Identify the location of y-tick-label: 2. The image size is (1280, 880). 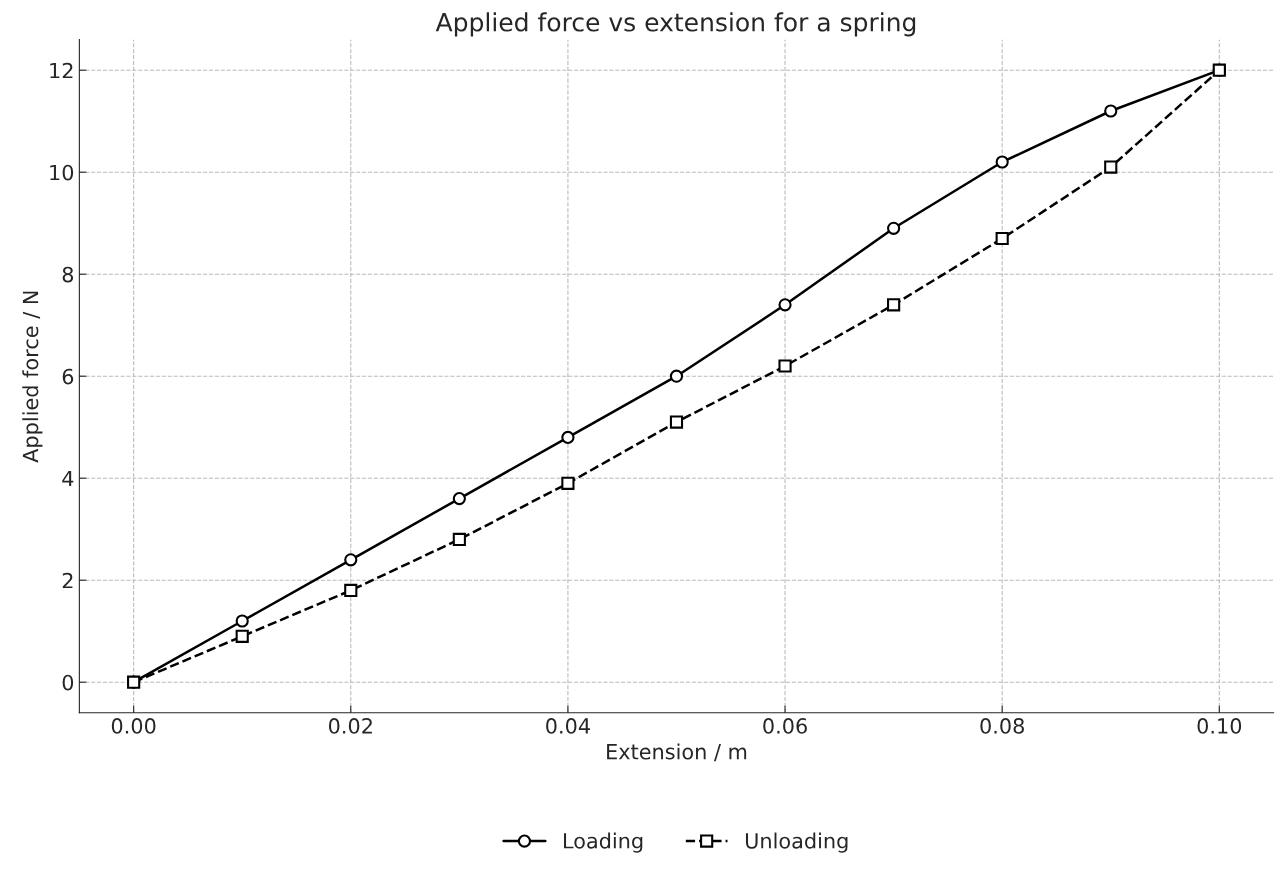
(67, 580).